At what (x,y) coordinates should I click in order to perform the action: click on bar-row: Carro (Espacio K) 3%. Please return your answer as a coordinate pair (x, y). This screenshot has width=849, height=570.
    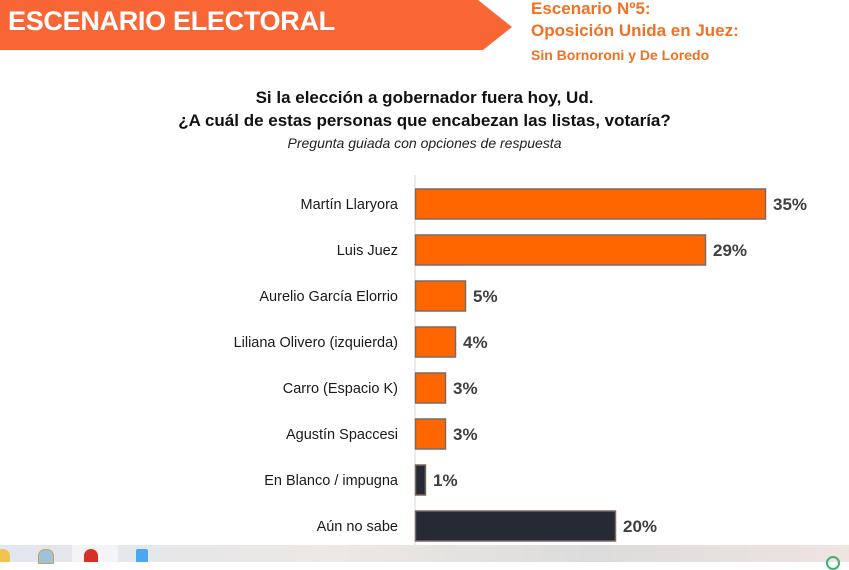
    Looking at the image, I should click on (380, 388).